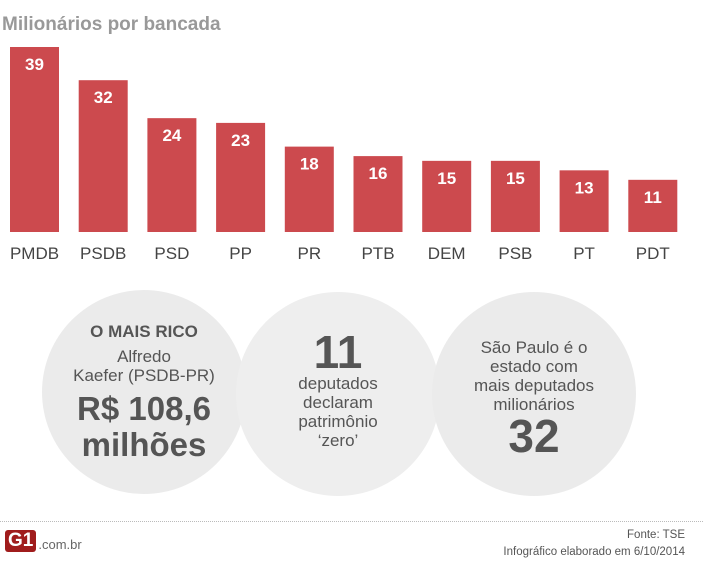  I want to click on bar-pp, so click(241, 177).